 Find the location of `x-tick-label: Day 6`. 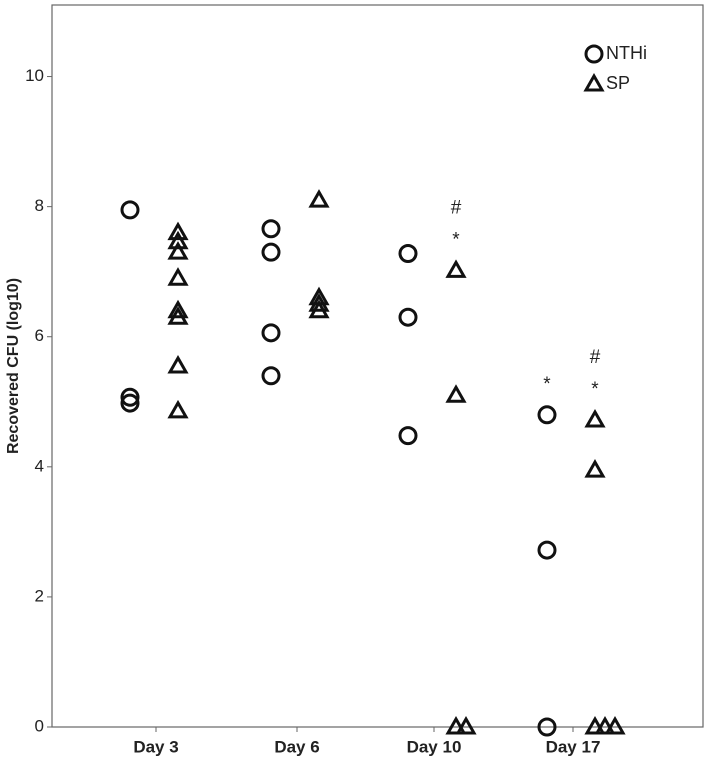

x-tick-label: Day 6 is located at coordinates (296, 746).